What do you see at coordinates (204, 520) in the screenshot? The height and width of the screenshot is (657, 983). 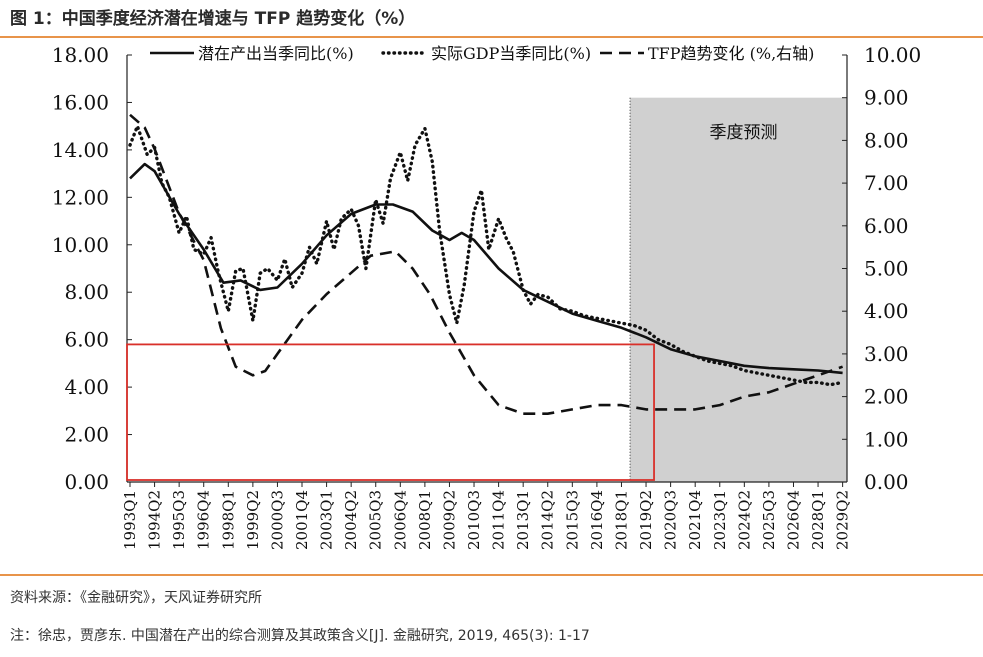 I see `x-tick-label: 1996Q4` at bounding box center [204, 520].